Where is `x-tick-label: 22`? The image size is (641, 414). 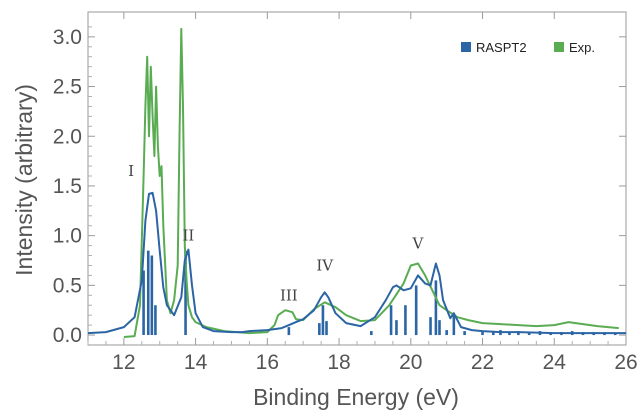 x-tick-label: 22 is located at coordinates (482, 362).